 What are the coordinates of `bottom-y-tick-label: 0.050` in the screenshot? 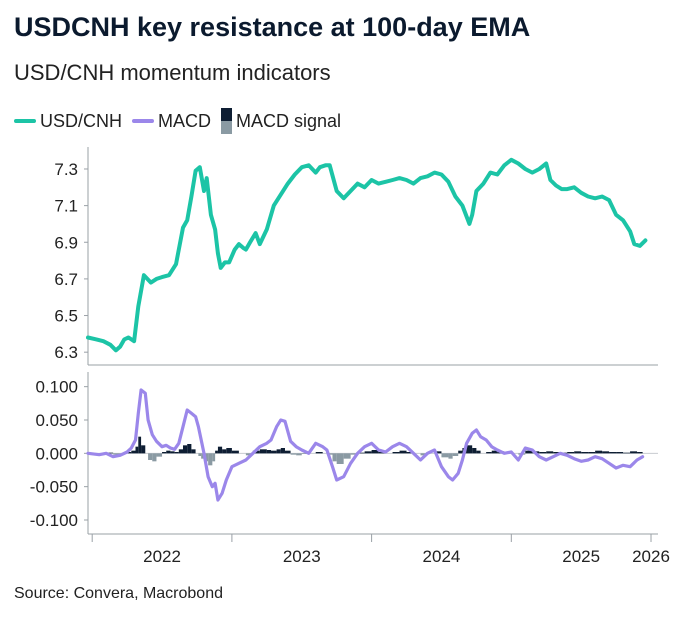 It's located at (56, 420).